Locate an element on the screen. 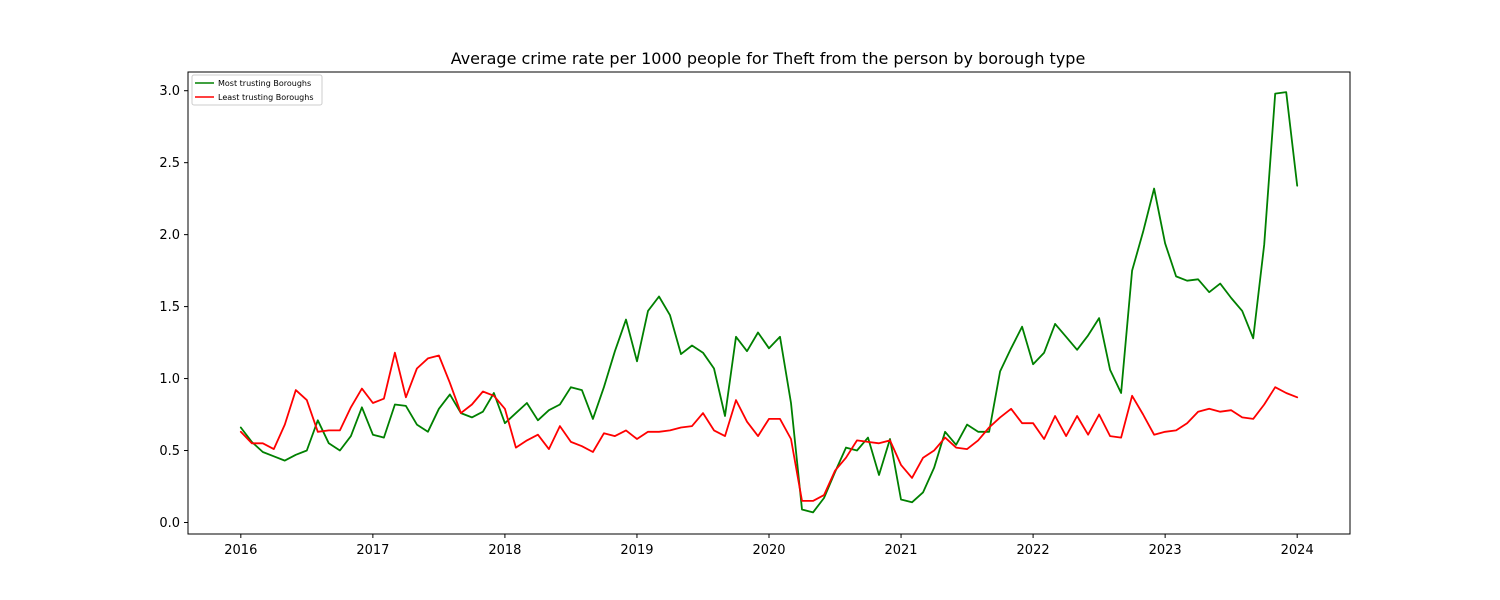 The height and width of the screenshot is (600, 1500). x-tick-label: 2023 is located at coordinates (1165, 550).